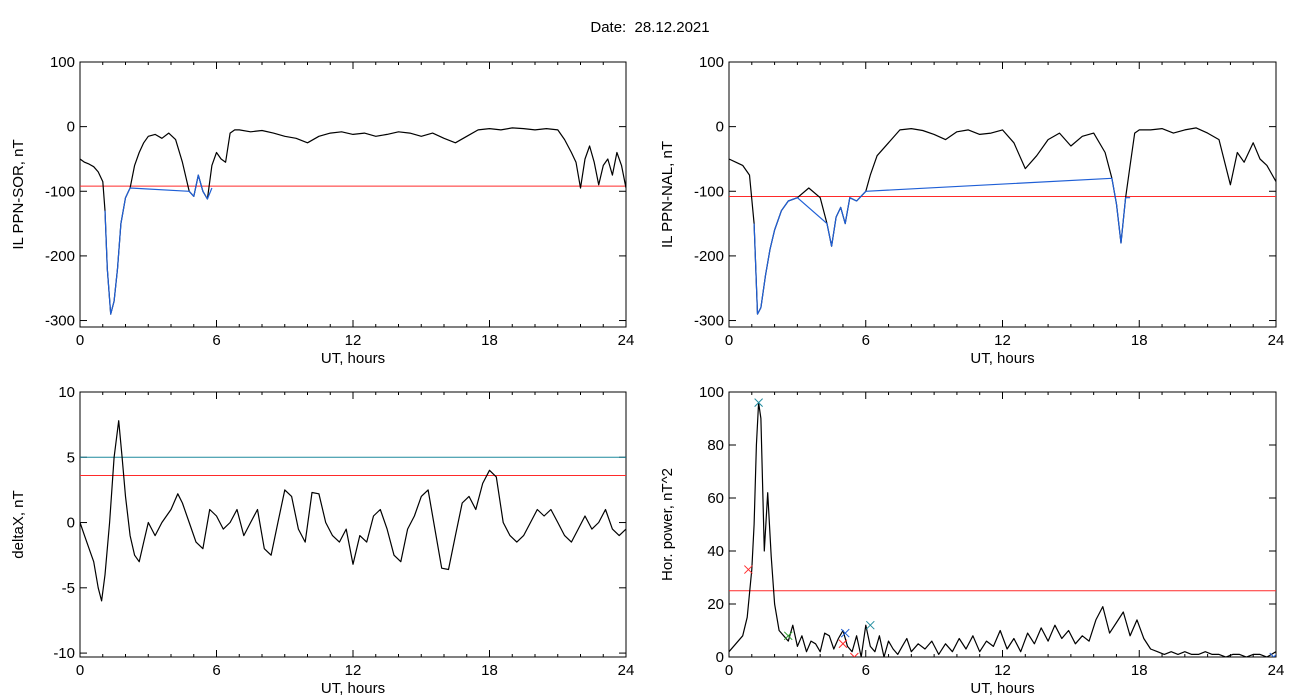 Image resolution: width=1300 pixels, height=700 pixels. I want to click on y-tick-label: 80, so click(715, 445).